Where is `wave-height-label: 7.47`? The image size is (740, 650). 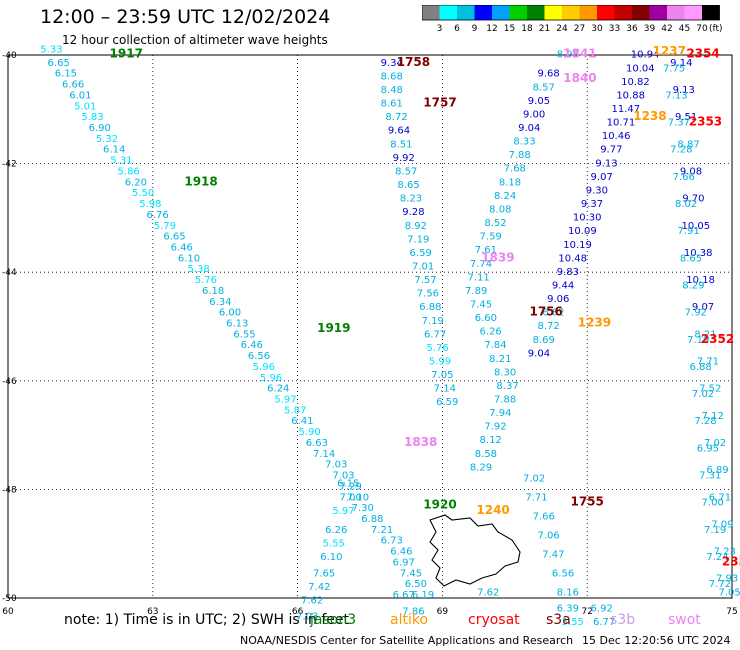
wave-height-label: 7.47 is located at coordinates (553, 554).